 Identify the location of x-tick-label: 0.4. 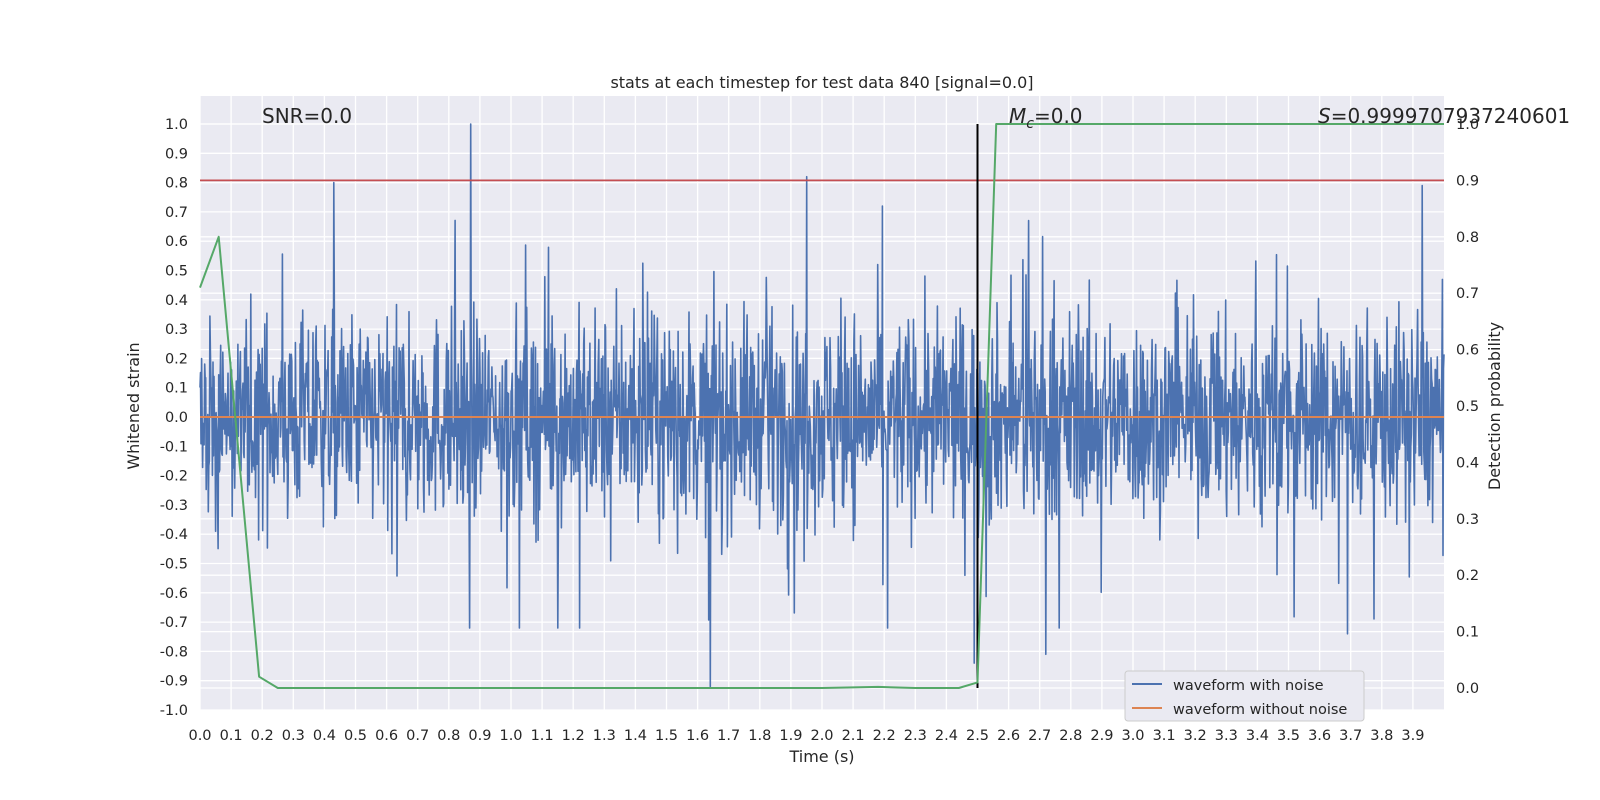
(324, 736).